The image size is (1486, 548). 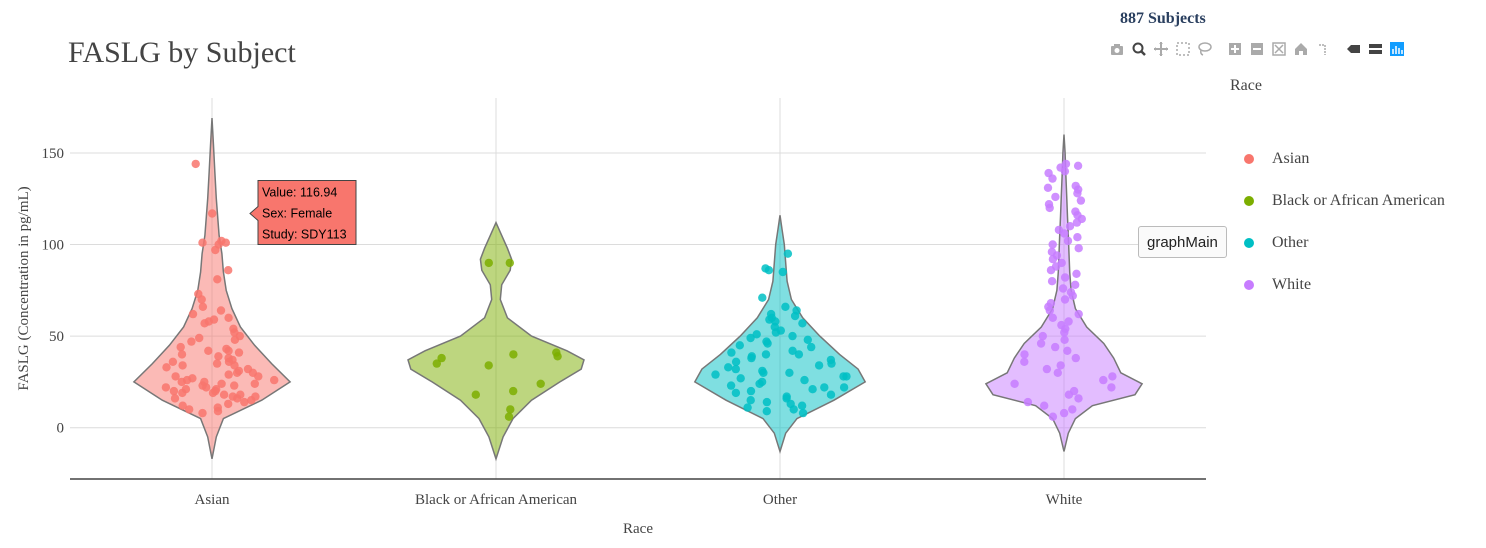 I want to click on zoom-out-icon, so click(x=1257, y=49).